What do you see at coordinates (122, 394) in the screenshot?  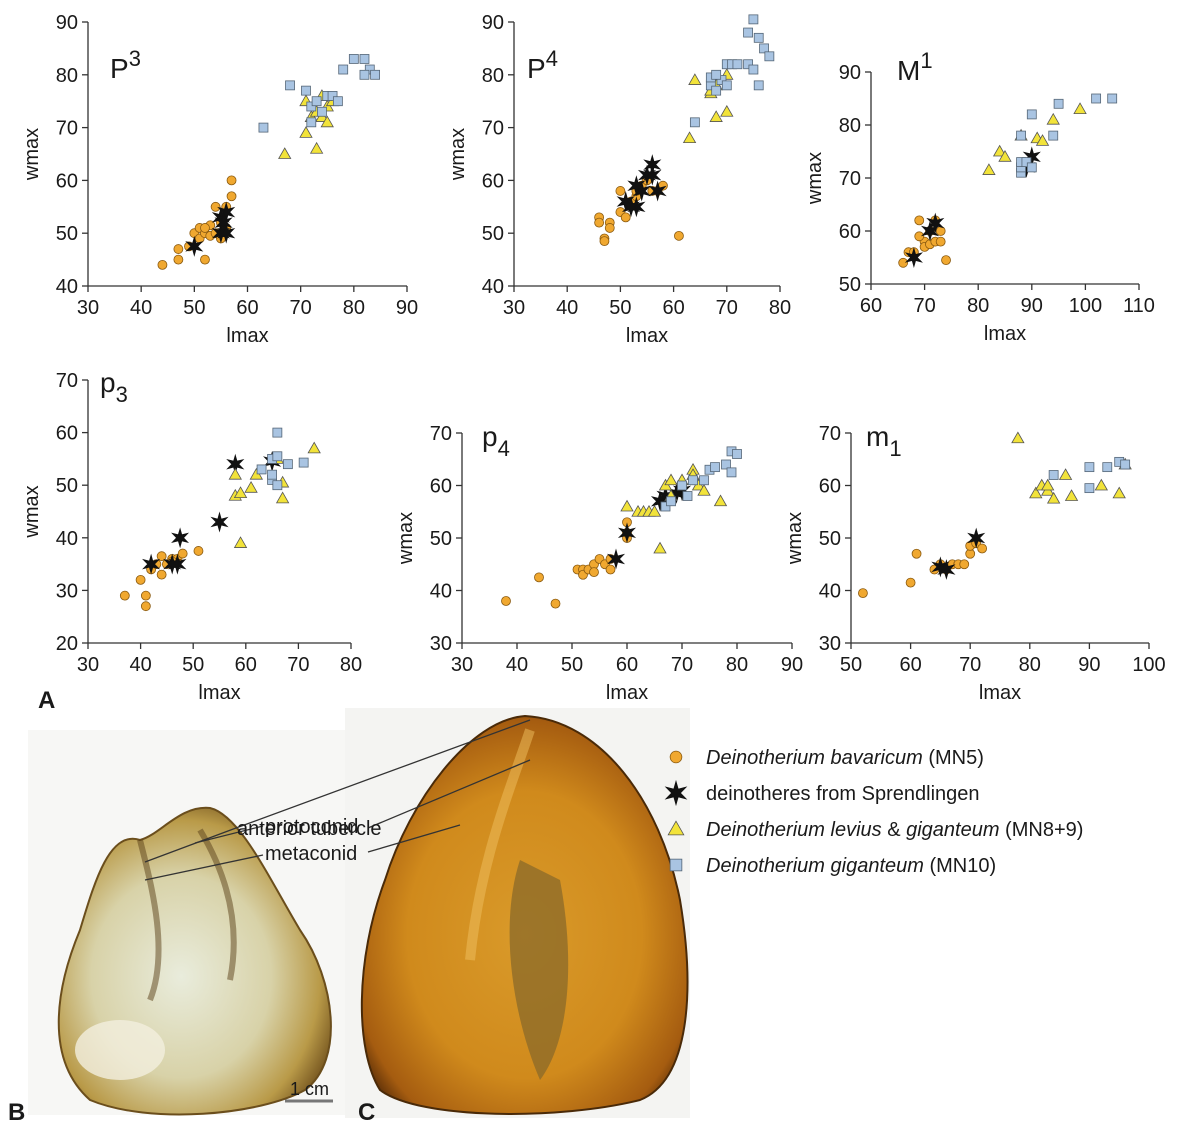 I see `chart-title-subscript: 3` at bounding box center [122, 394].